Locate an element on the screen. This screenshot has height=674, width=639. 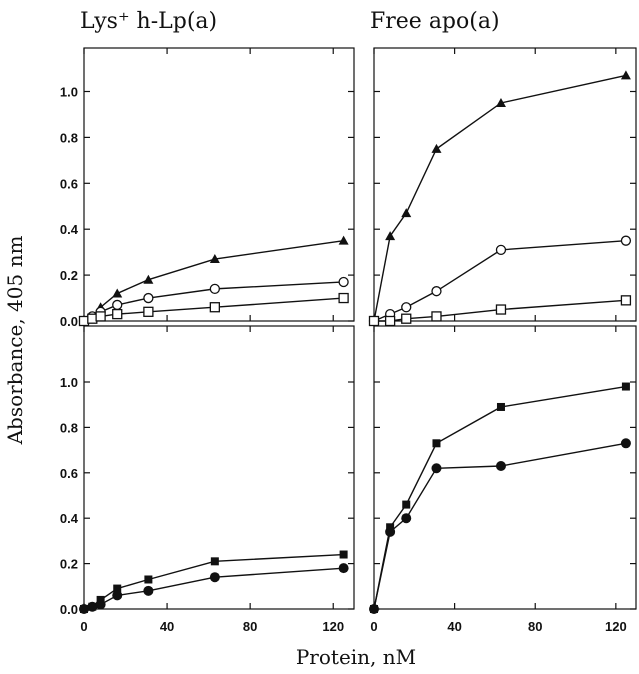
x-axis-label: Protein, nM is located at coordinates (356, 657).